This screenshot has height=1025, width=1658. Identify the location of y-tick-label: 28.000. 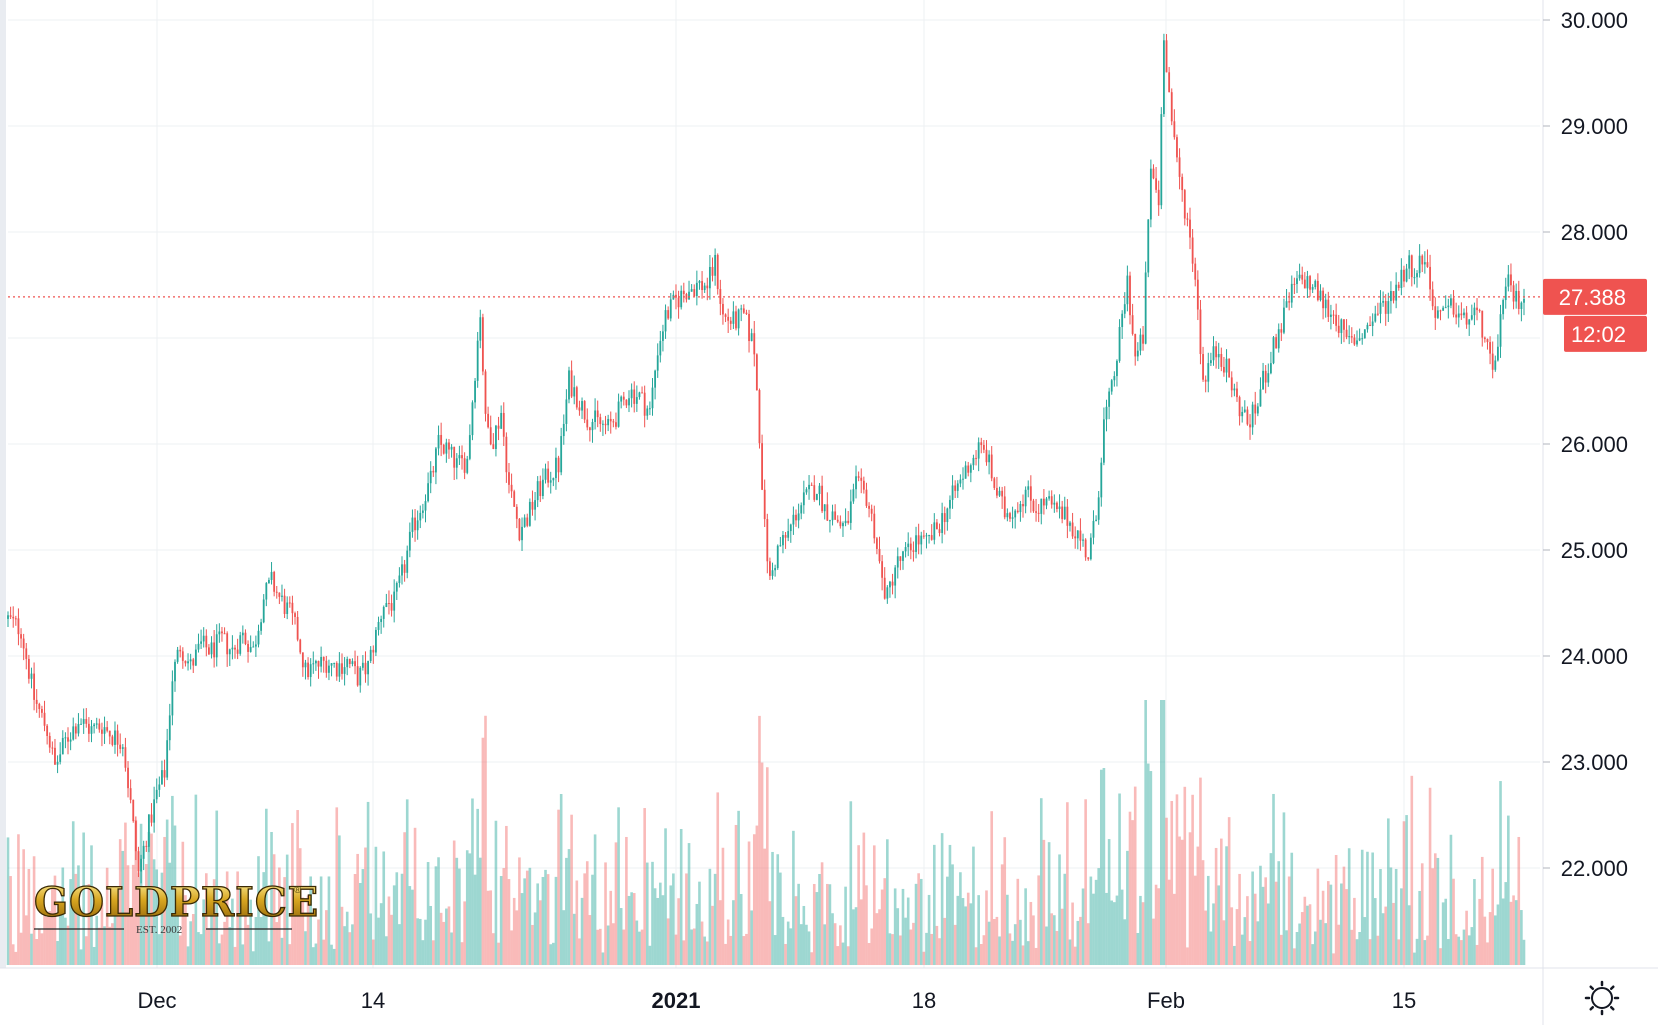
(1594, 232).